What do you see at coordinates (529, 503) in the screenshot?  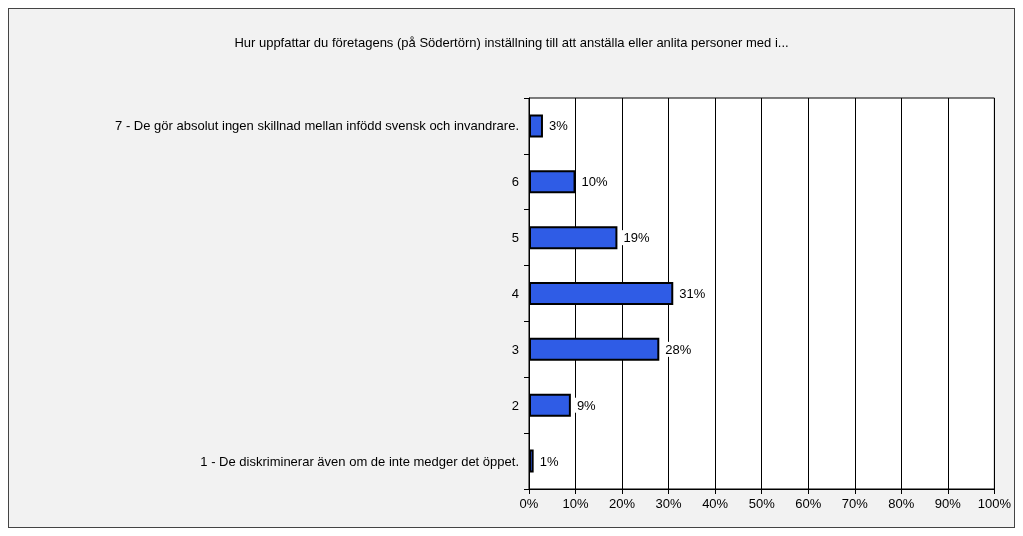 I see `x-tick-label: 0%` at bounding box center [529, 503].